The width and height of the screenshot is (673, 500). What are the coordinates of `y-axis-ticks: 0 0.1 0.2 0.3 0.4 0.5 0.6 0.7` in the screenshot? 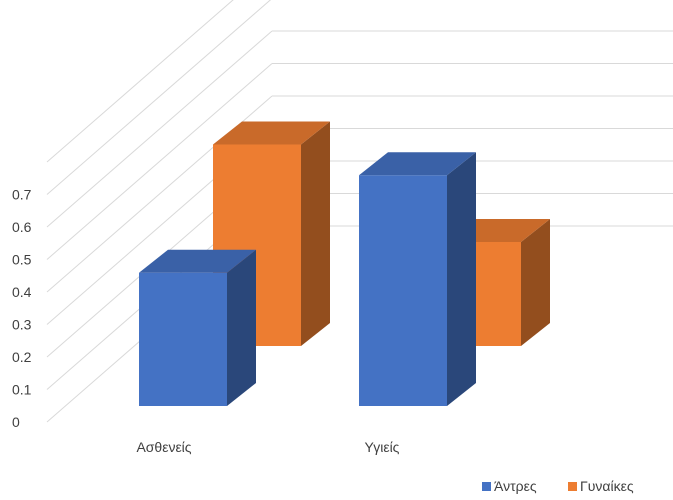 It's located at (22, 309).